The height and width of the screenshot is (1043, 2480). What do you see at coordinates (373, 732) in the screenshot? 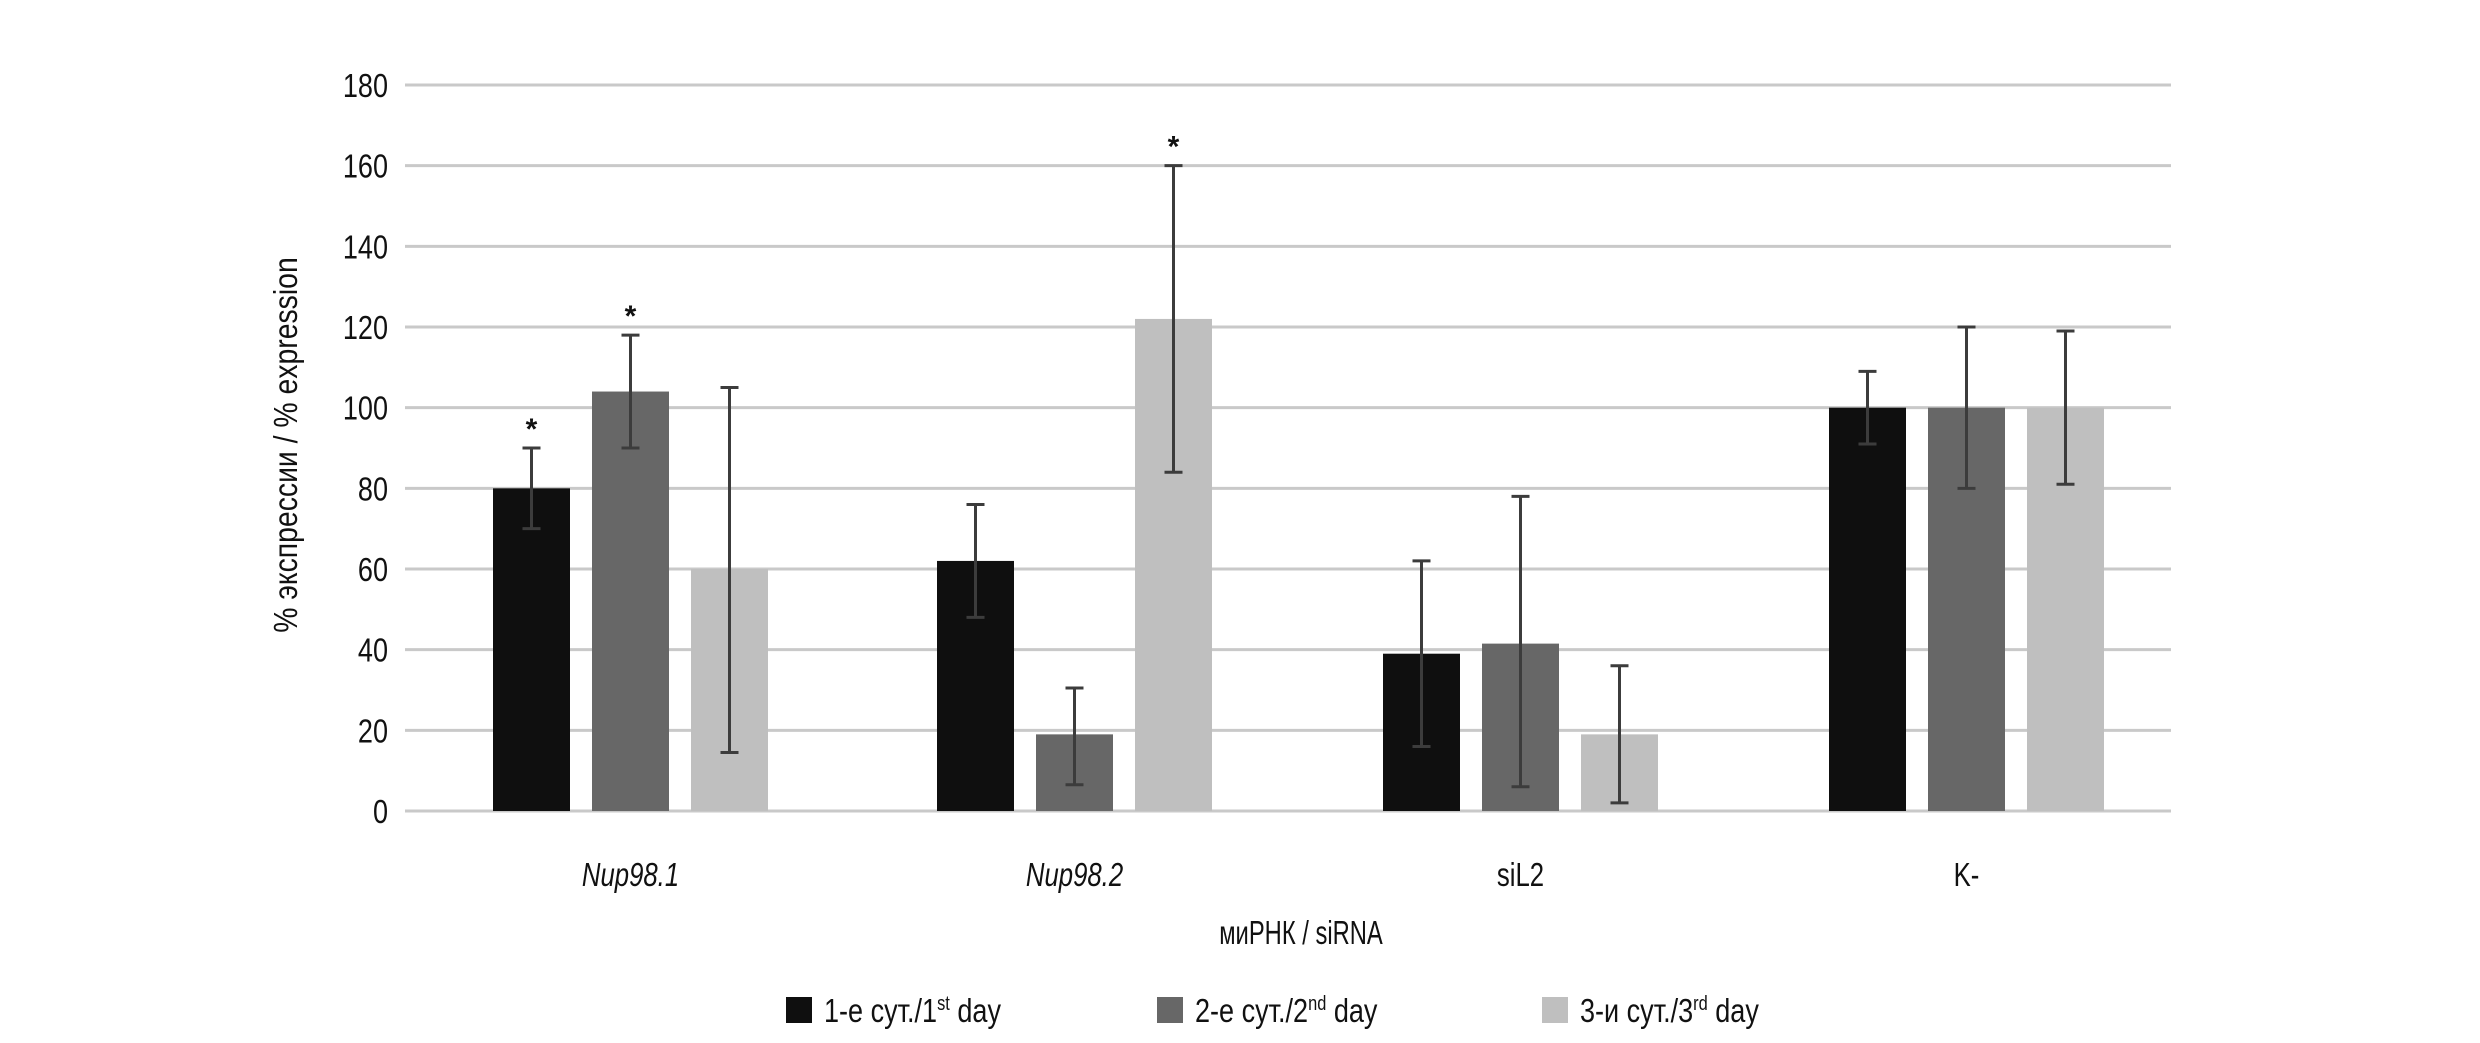
I see `y-tick-label: 20` at bounding box center [373, 732].